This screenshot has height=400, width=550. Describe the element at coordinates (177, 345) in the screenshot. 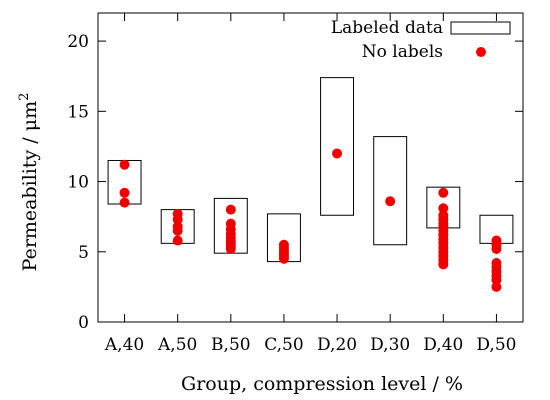

I see `x-tick-label: A,50` at that location.